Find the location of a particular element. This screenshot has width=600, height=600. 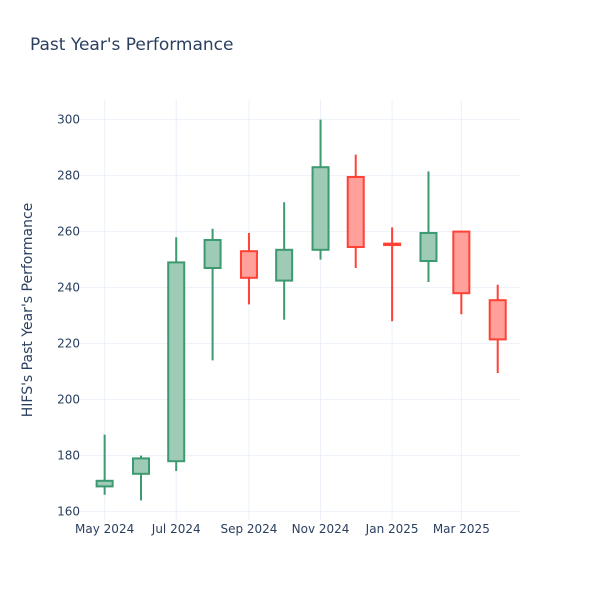

y-tick-label: 300 is located at coordinates (68, 120).